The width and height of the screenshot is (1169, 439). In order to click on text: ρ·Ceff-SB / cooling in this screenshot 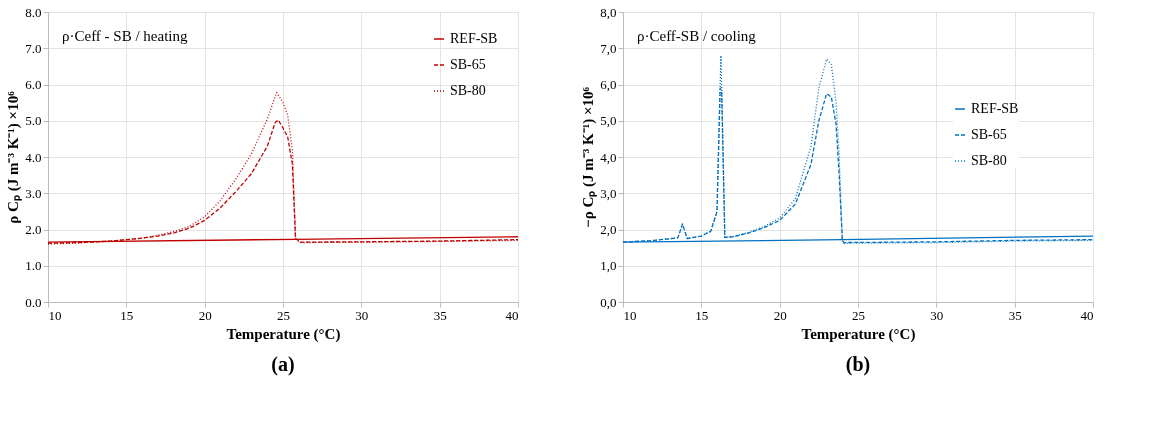, I will do `click(697, 36)`.